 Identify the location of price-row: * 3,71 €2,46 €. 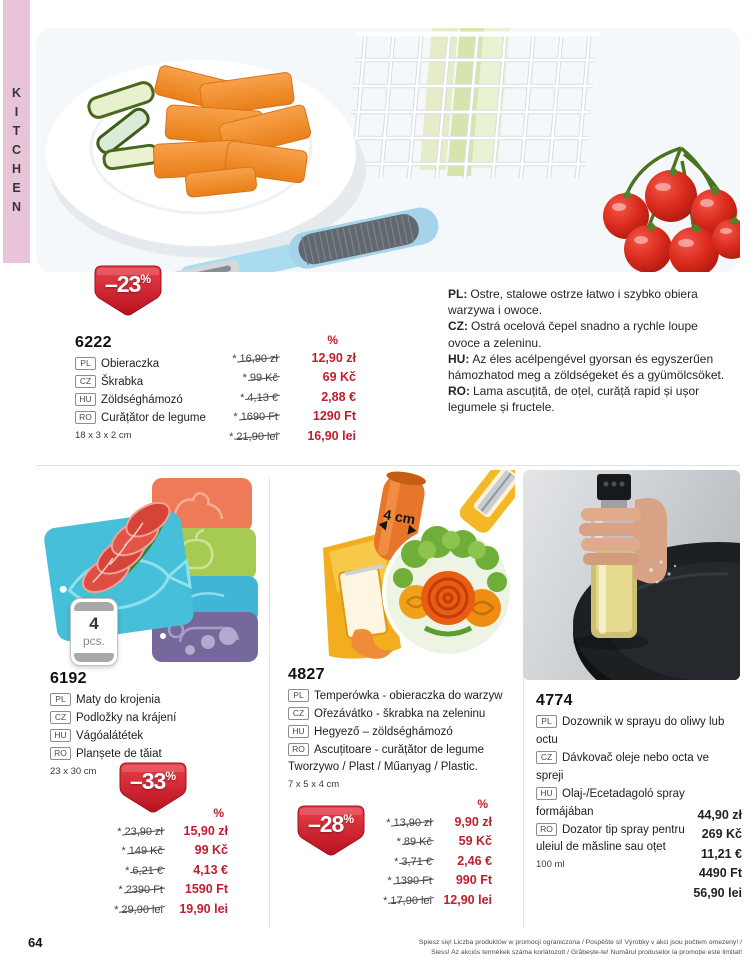
(443, 860).